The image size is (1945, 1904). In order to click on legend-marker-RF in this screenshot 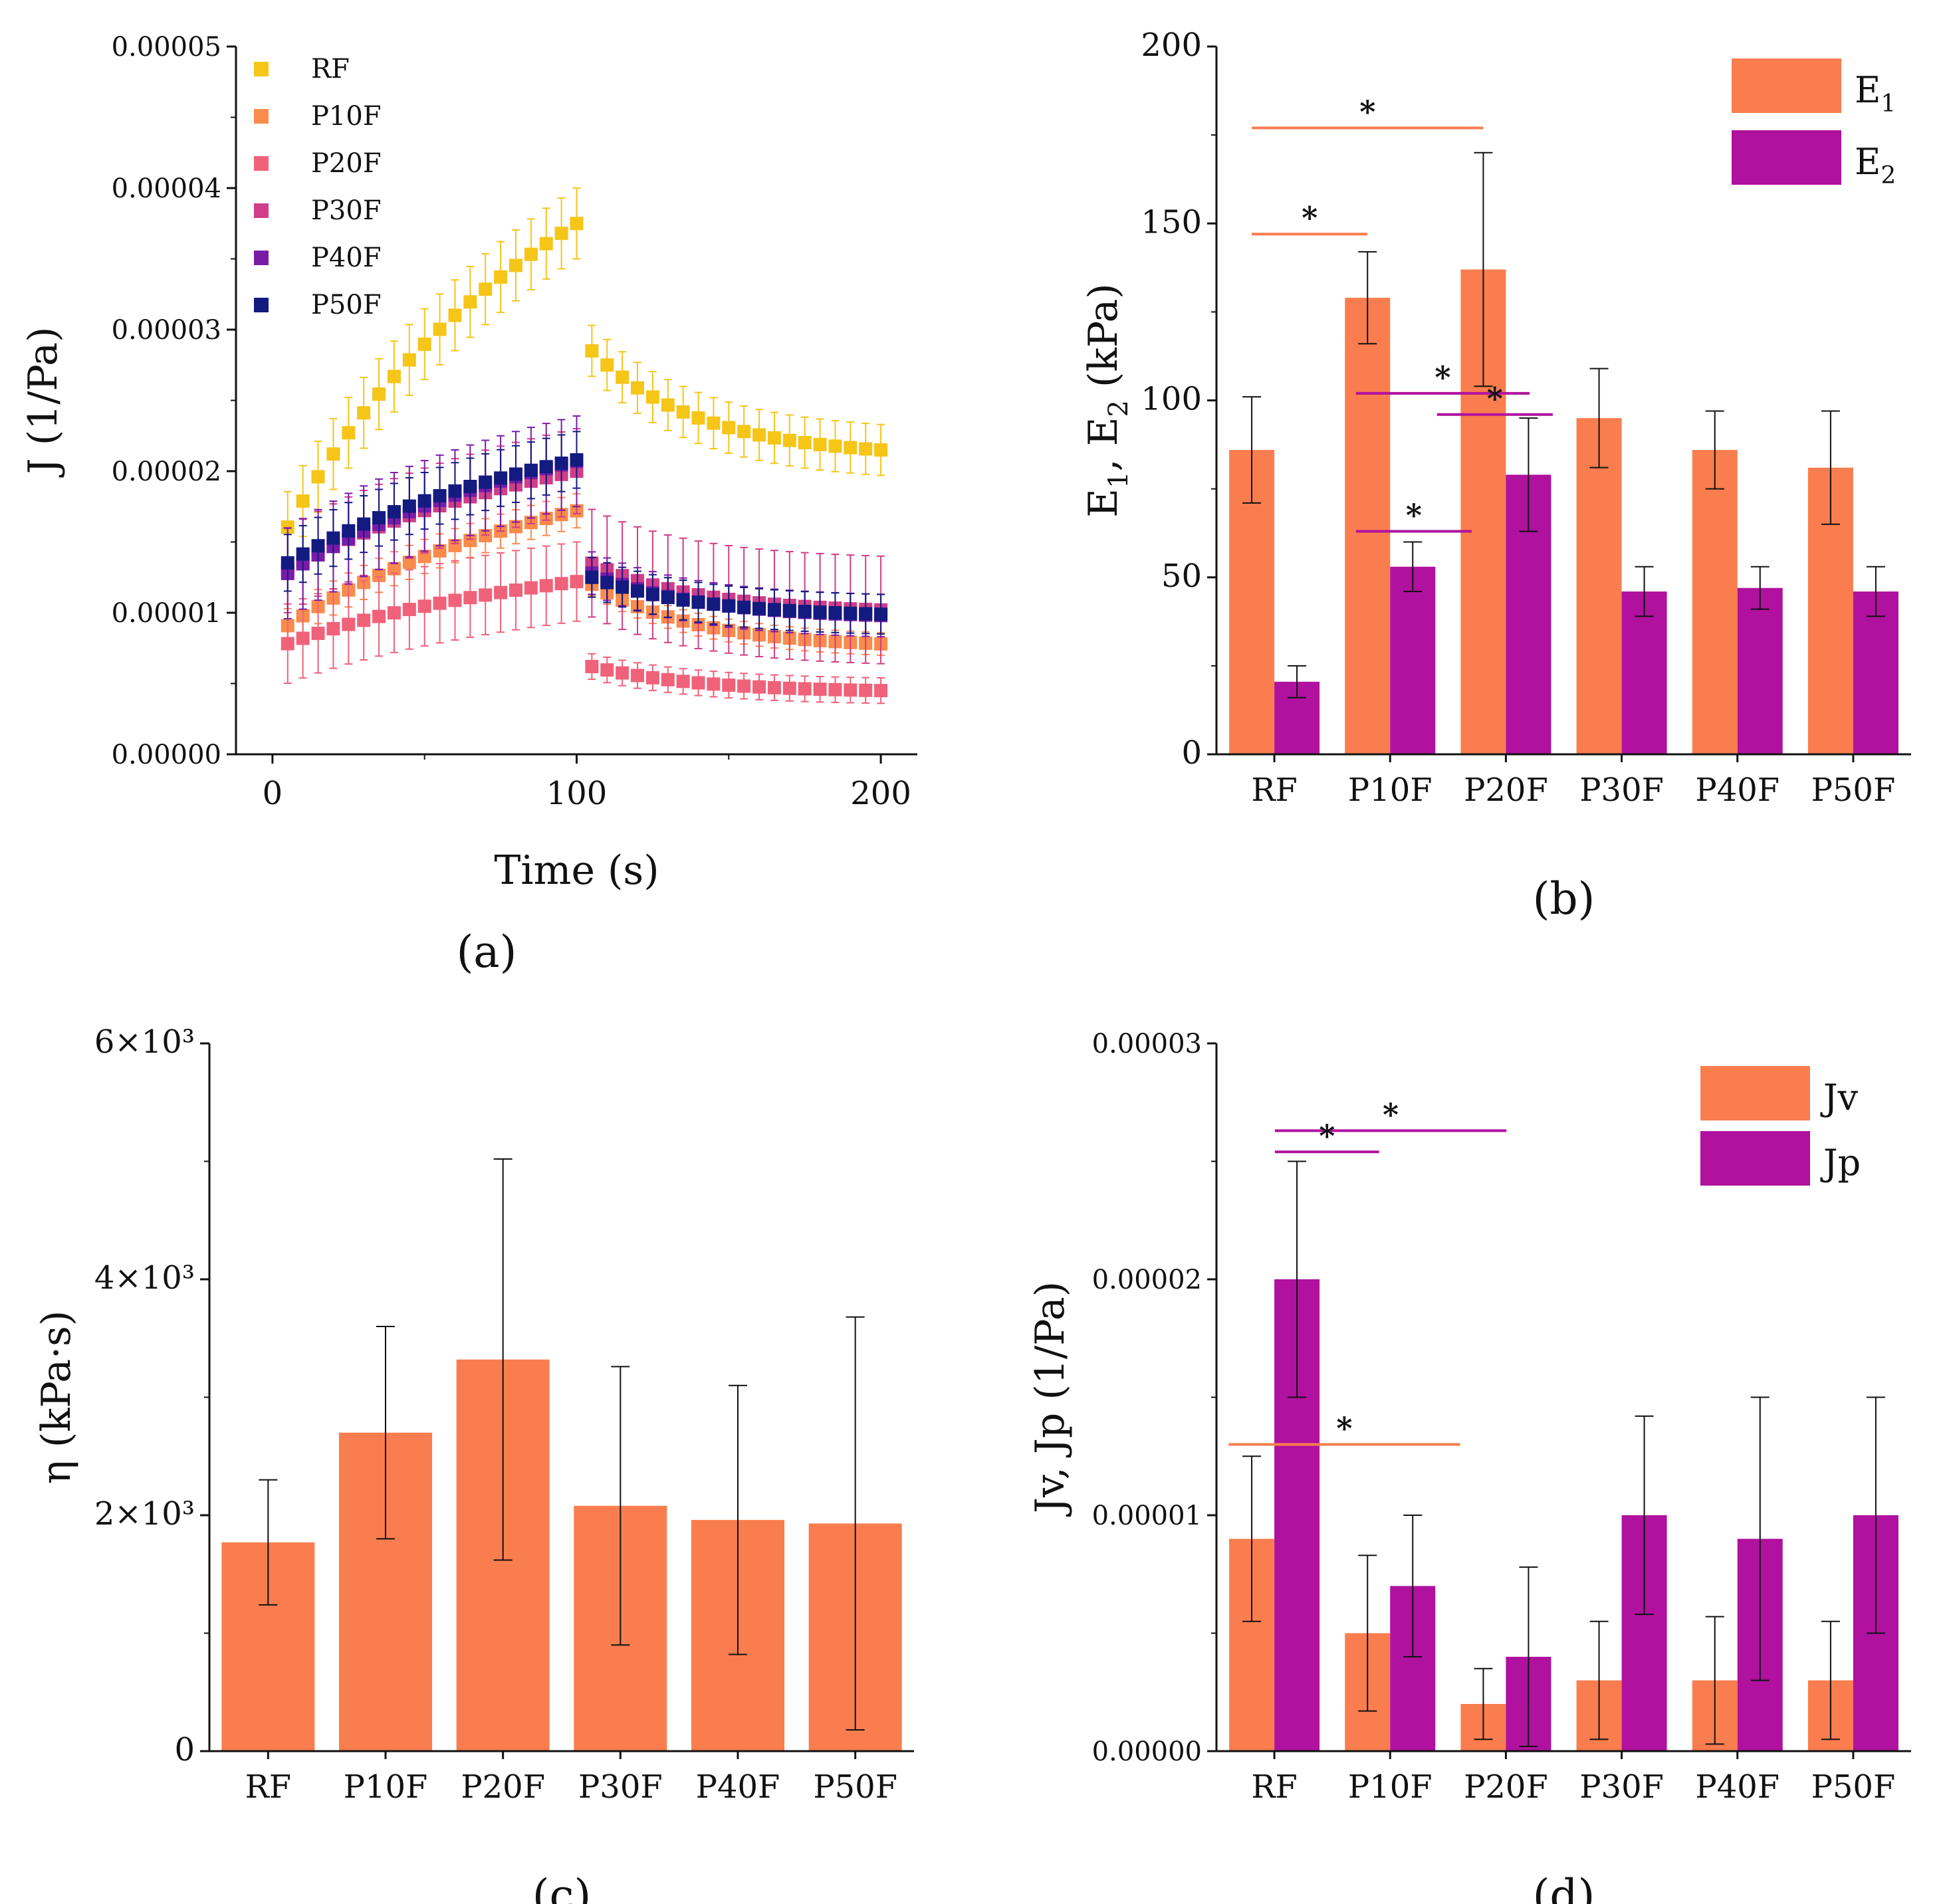, I will do `click(261, 69)`.